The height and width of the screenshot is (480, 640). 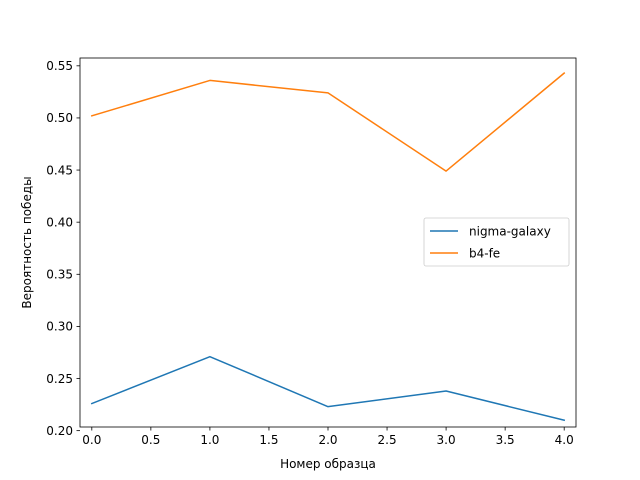 What do you see at coordinates (59, 275) in the screenshot?
I see `y-tick-label: 0.35` at bounding box center [59, 275].